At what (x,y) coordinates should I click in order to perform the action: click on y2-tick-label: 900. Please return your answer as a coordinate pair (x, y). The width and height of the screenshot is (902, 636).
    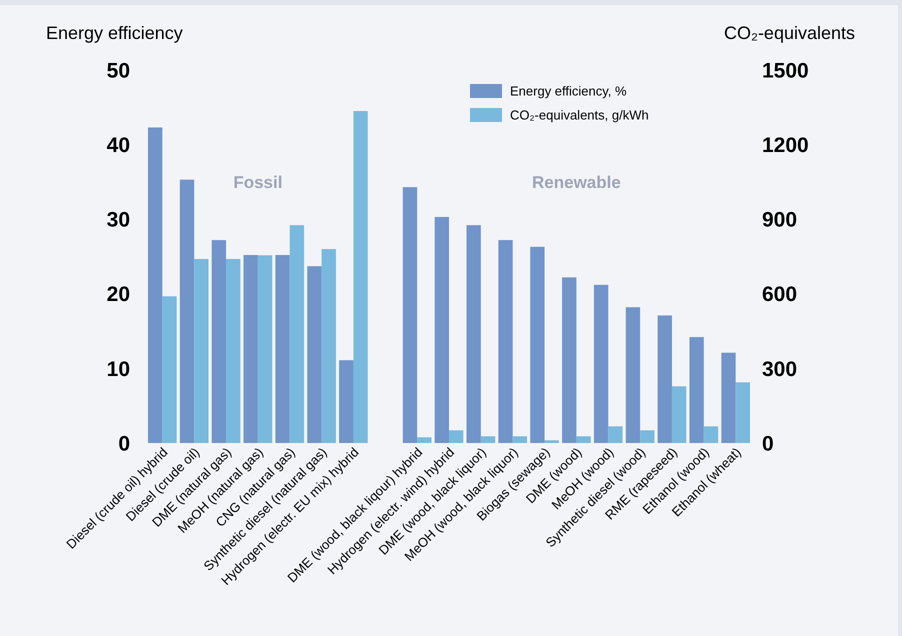
    Looking at the image, I should click on (780, 220).